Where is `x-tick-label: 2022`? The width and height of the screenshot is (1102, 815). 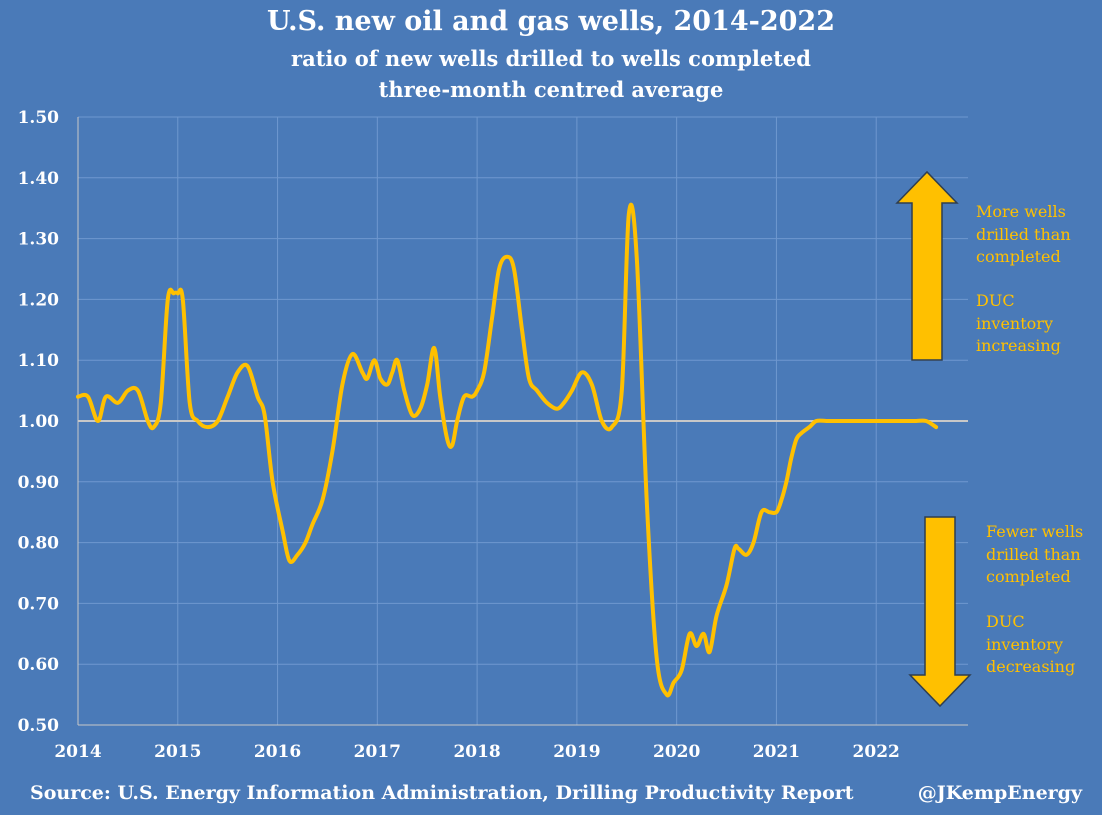
x-tick-label: 2022 is located at coordinates (876, 752).